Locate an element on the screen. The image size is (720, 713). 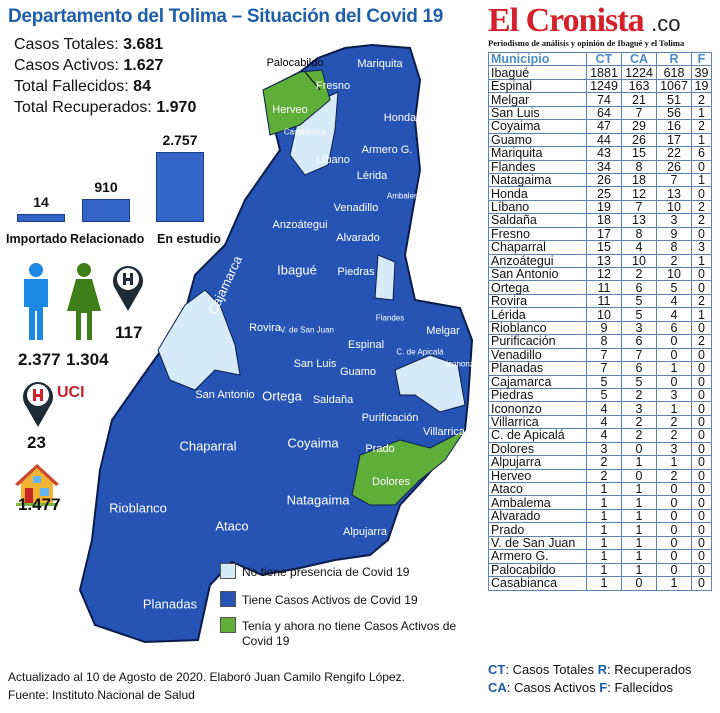
table-cell: Fresno is located at coordinates (537, 234).